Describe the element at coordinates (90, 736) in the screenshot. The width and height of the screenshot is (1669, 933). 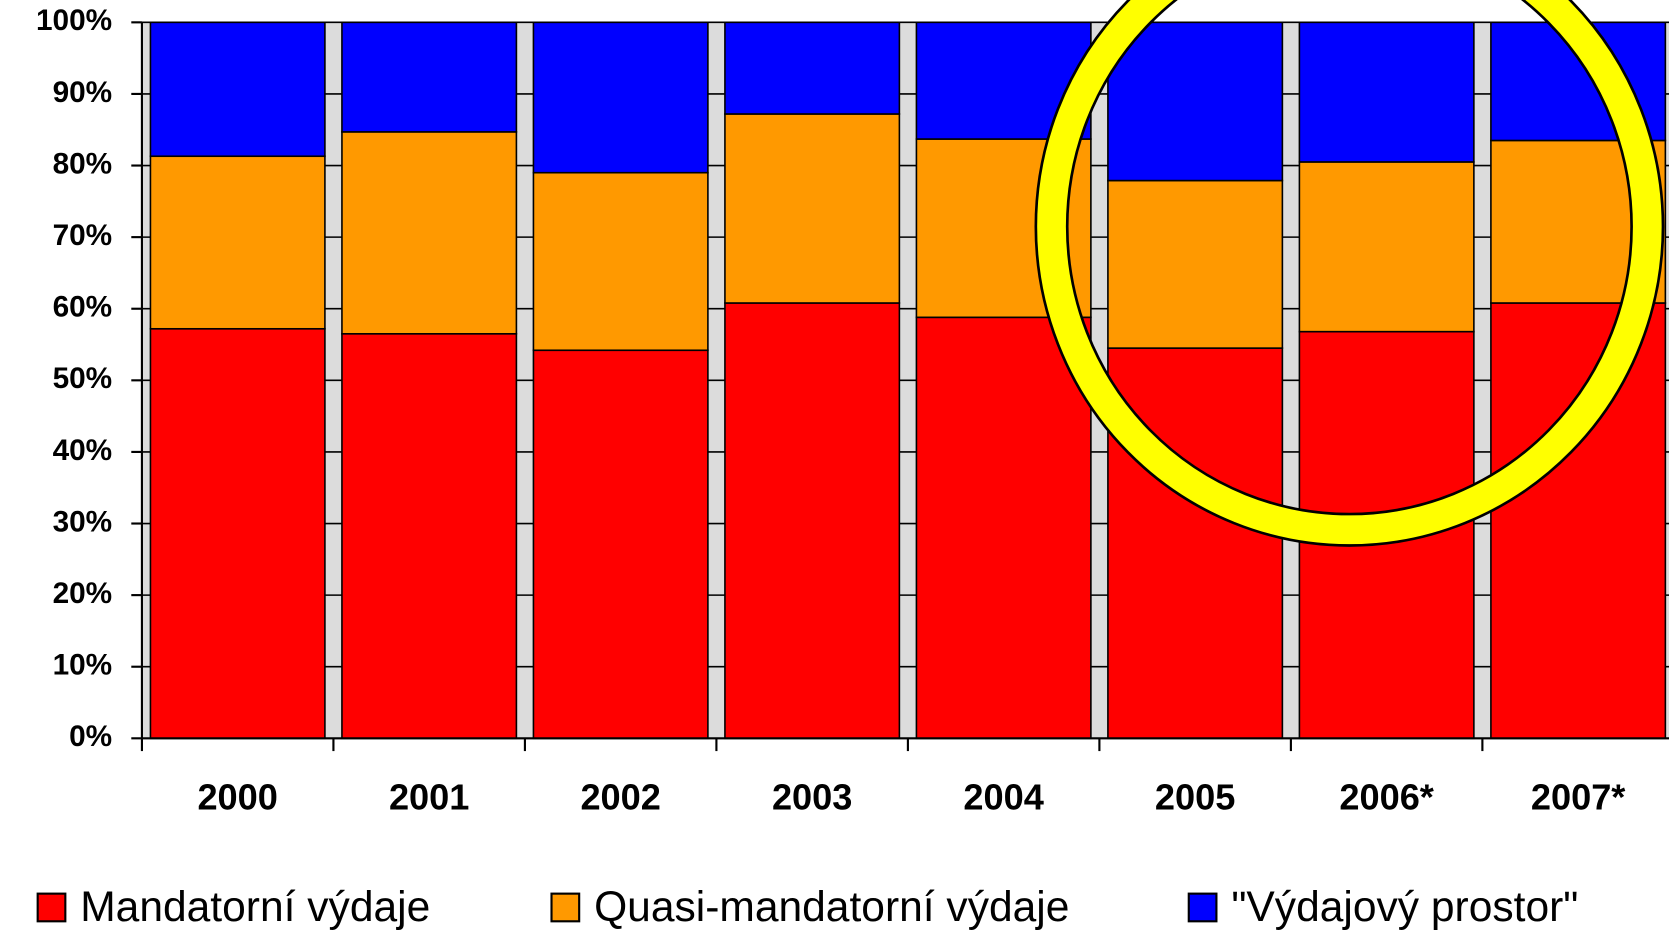
I see `y-tick-label: 0%` at that location.